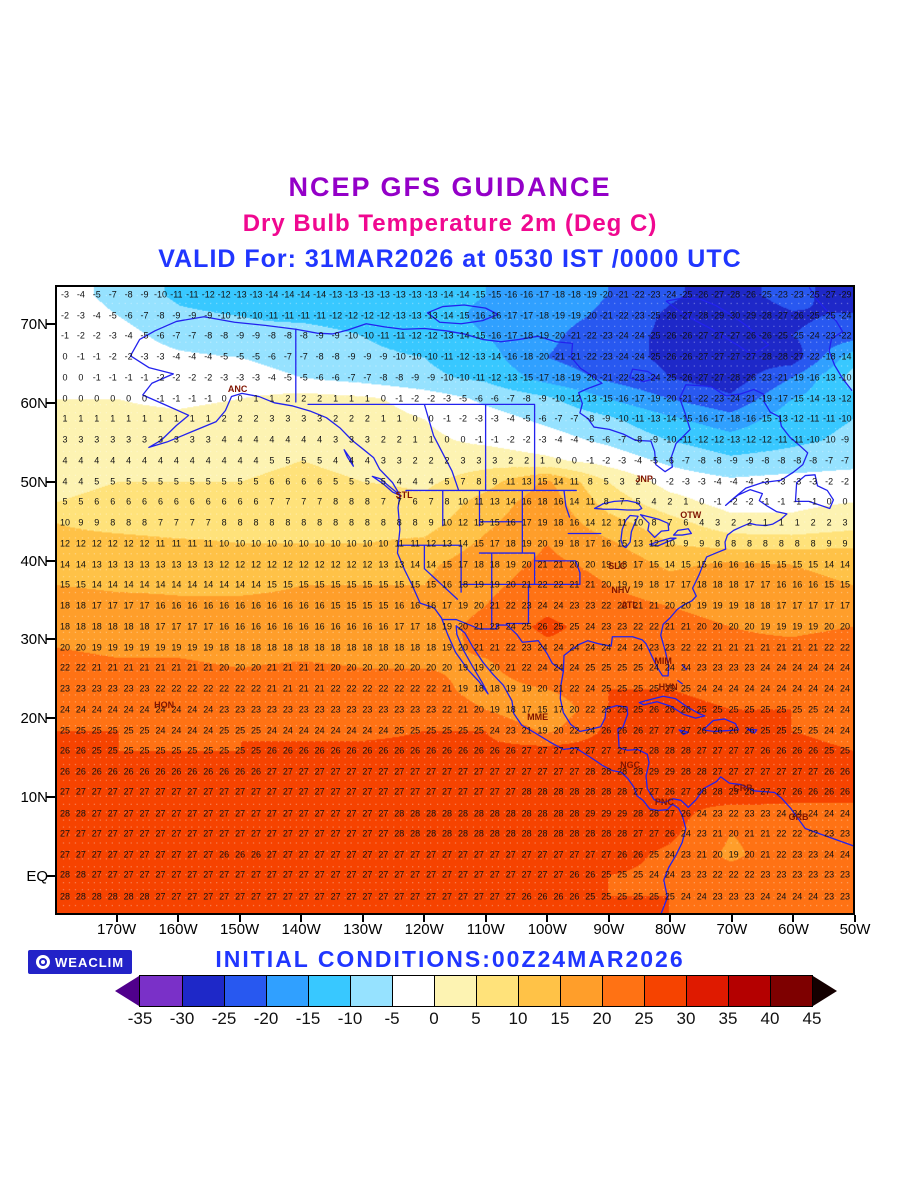  What do you see at coordinates (622, 356) in the screenshot?
I see `temp-value: -24` at bounding box center [622, 356].